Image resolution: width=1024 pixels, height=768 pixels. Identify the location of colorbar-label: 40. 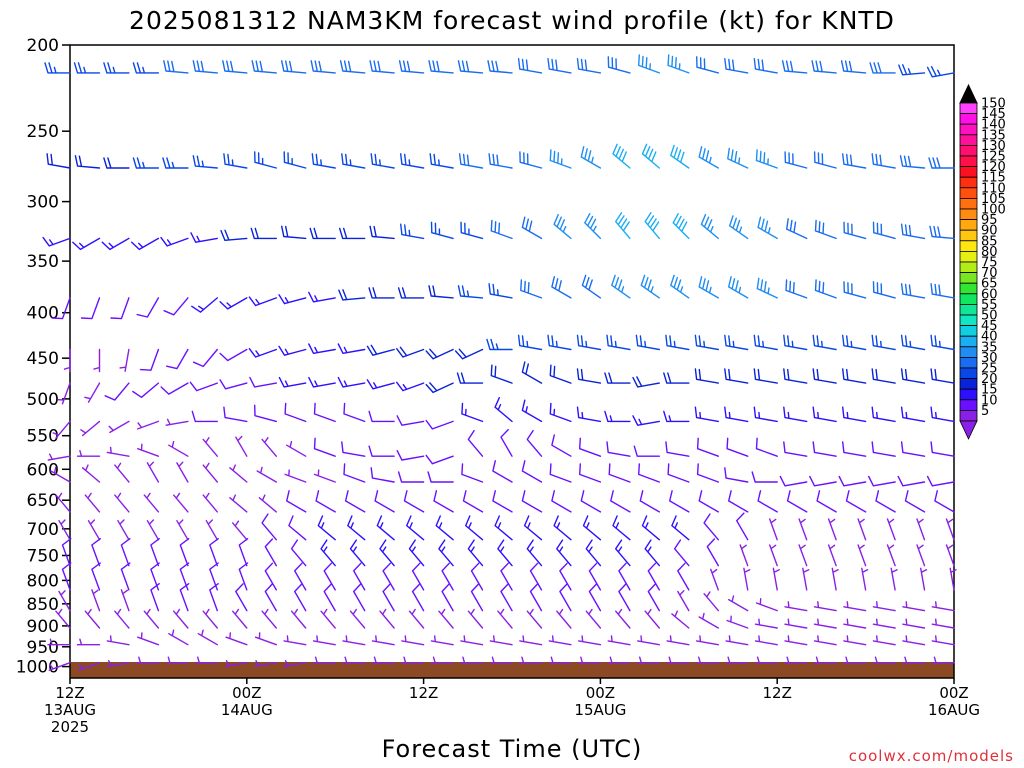
(989, 337).